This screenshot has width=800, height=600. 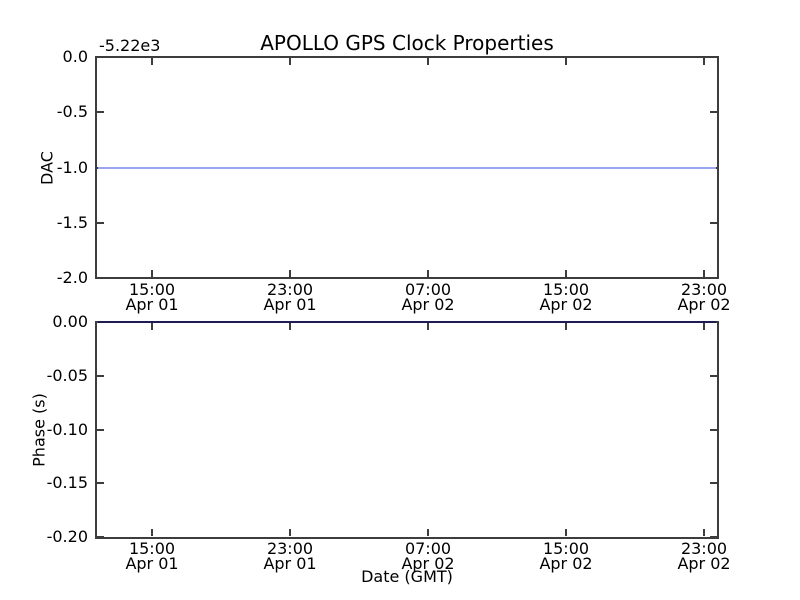 I want to click on y-tick-label: -0.20, so click(x=67, y=536).